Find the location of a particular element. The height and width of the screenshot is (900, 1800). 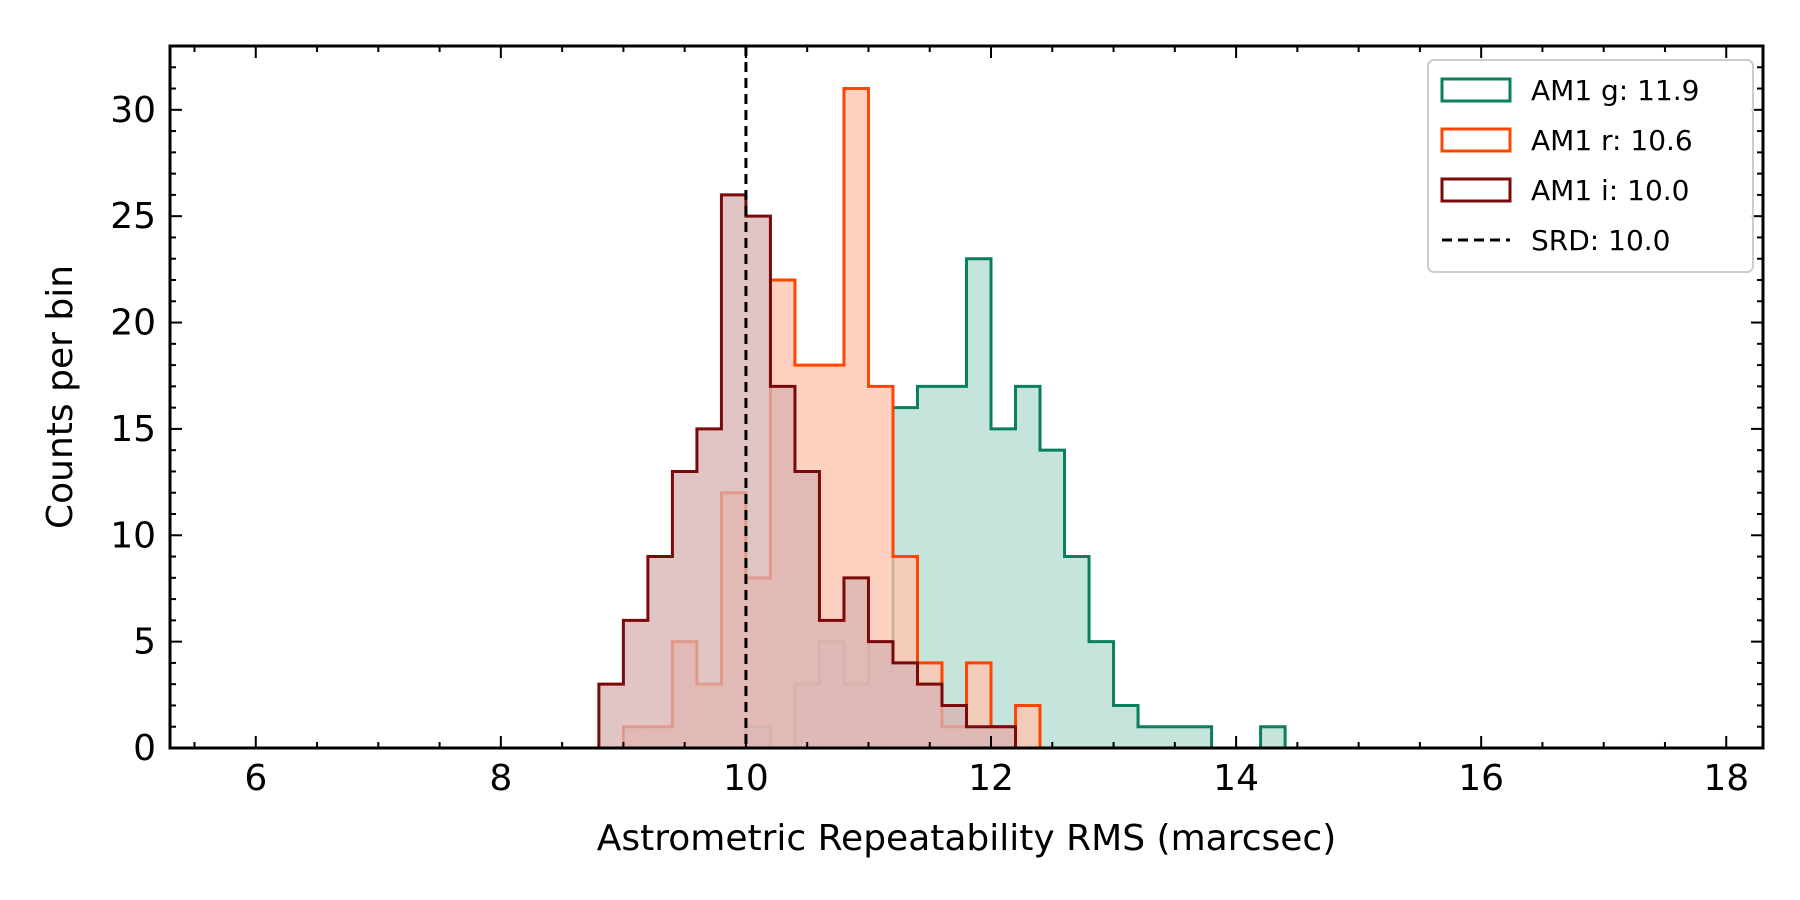

legend-label: SRD: 10.0 is located at coordinates (1600, 240).